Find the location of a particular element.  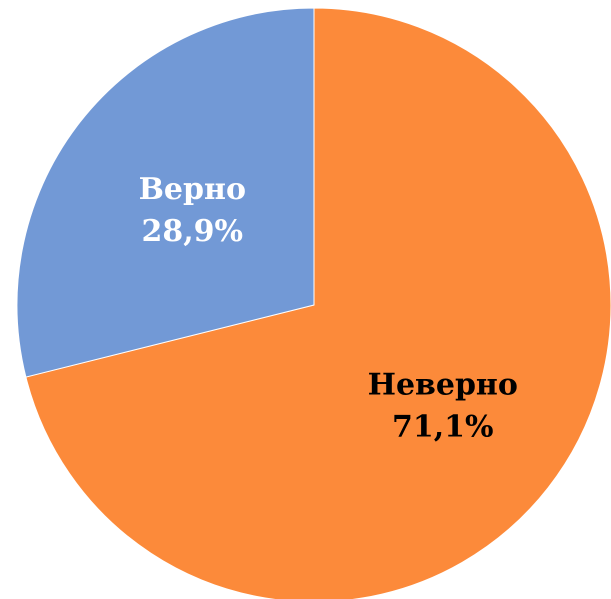

slice-category-label: Верно is located at coordinates (192, 189).